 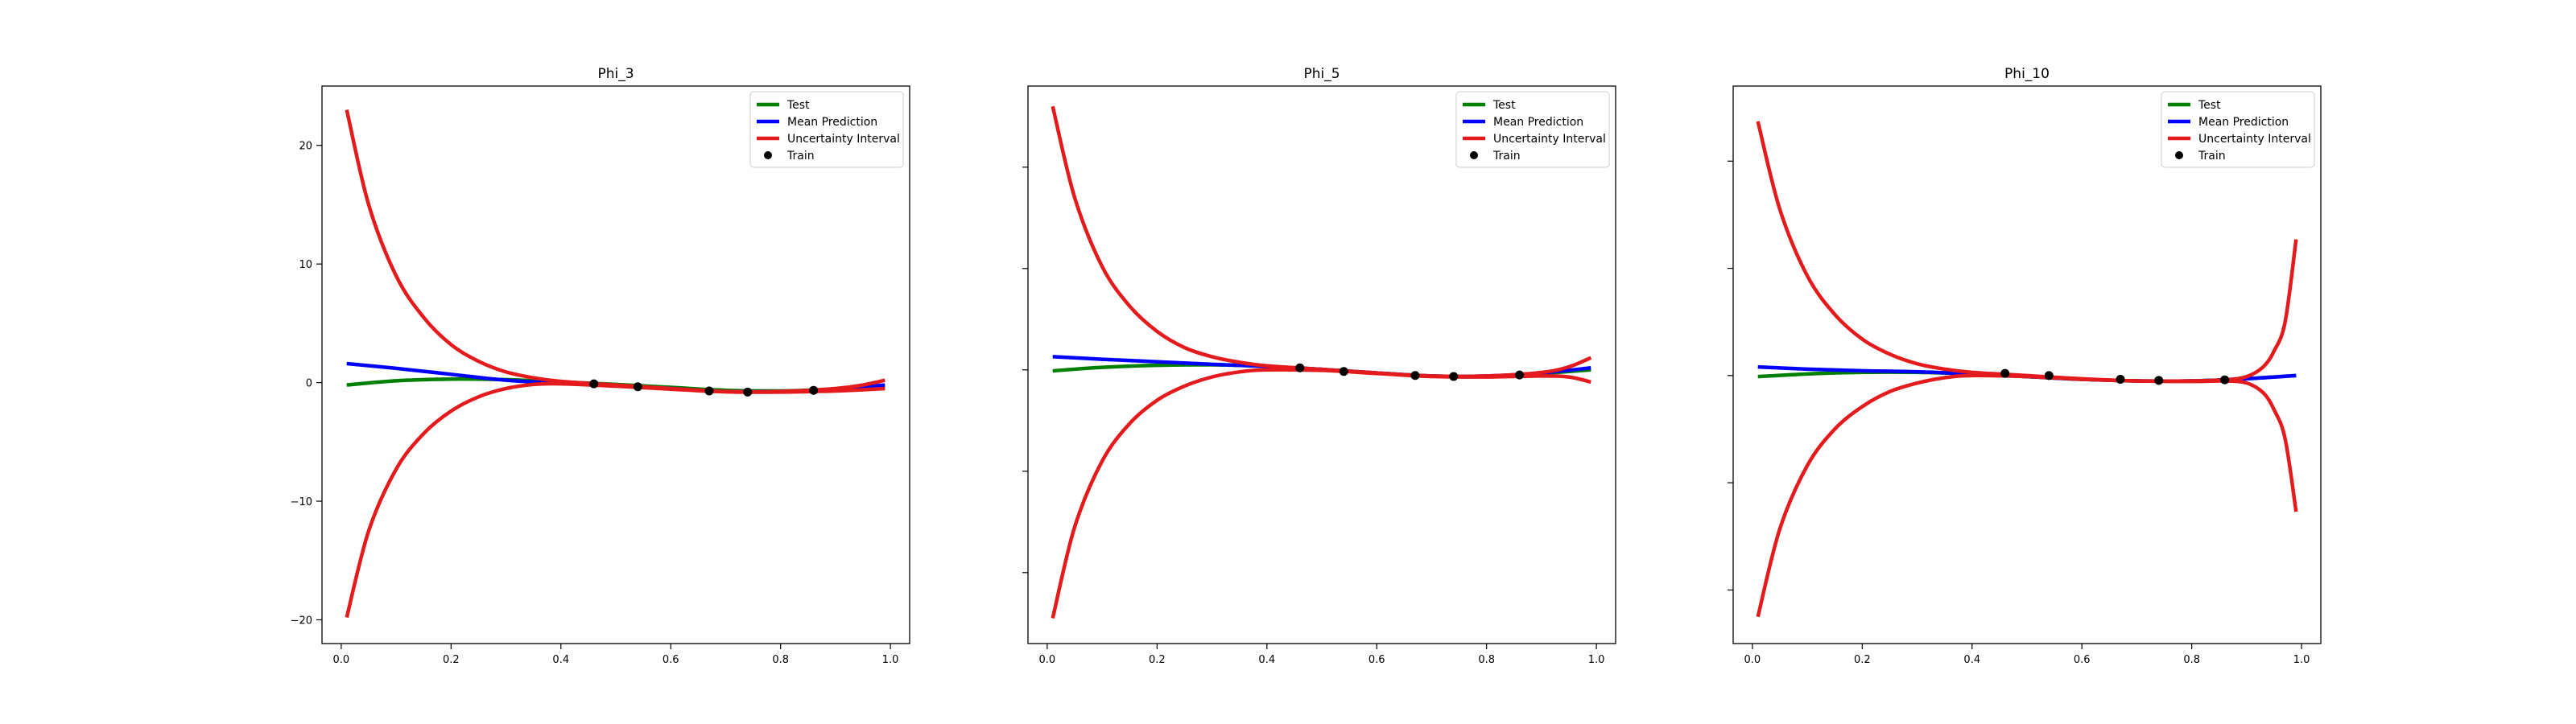 What do you see at coordinates (301, 502) in the screenshot?
I see `y-tick-label: −10` at bounding box center [301, 502].